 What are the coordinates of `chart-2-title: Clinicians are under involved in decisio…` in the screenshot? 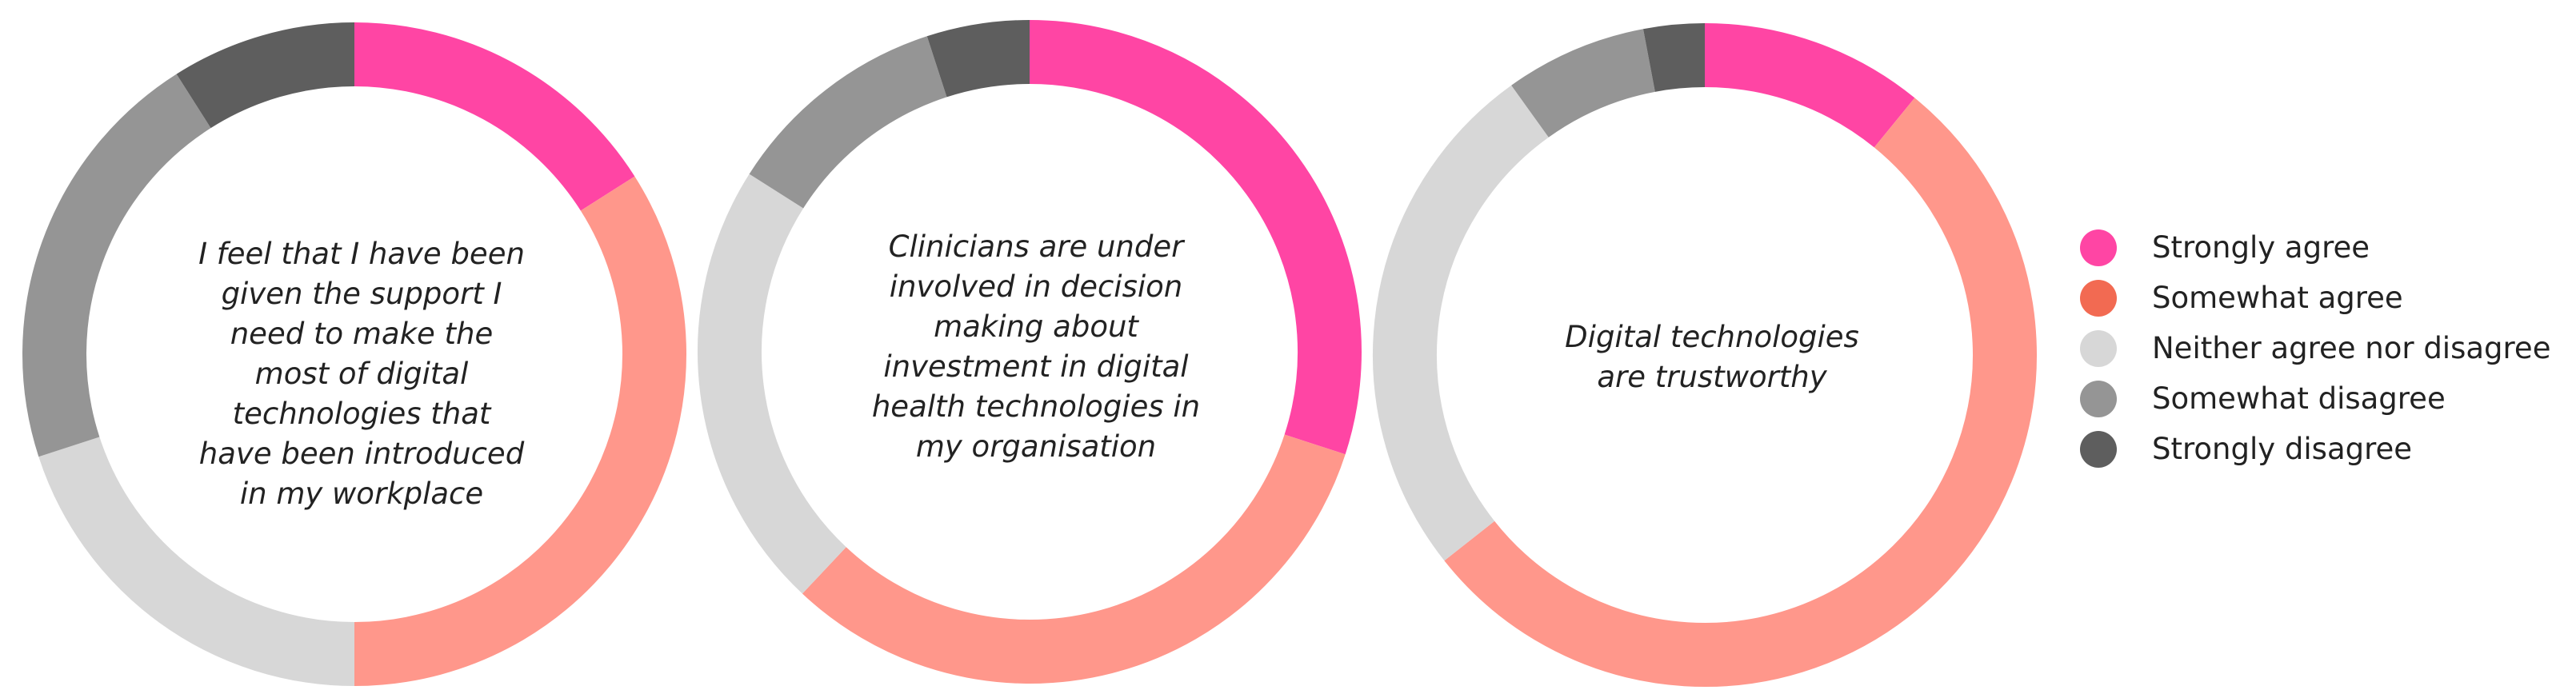 It's located at (1036, 346).